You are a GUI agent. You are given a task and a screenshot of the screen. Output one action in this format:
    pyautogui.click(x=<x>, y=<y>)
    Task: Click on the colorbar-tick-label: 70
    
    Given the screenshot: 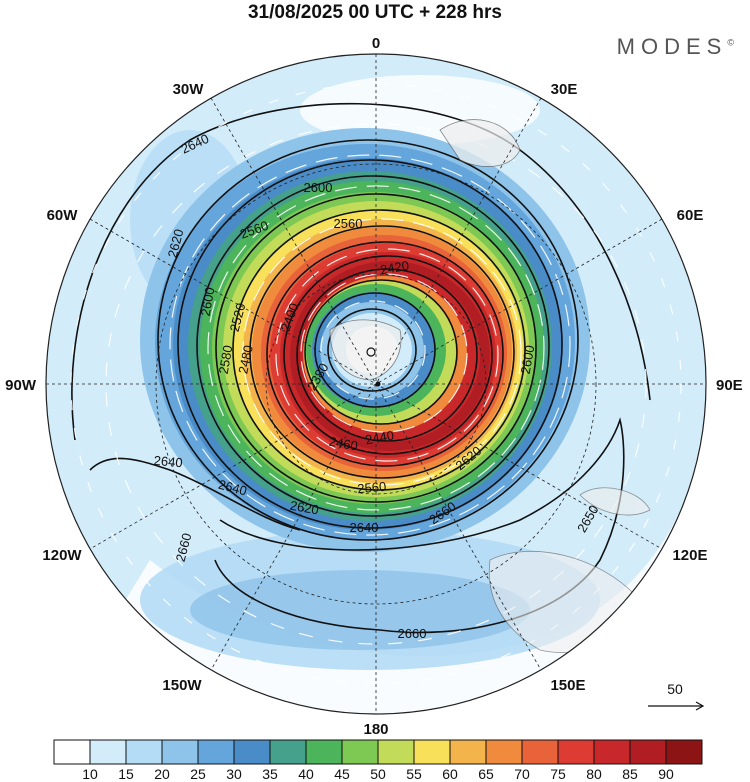 What is the action you would take?
    pyautogui.click(x=522, y=774)
    